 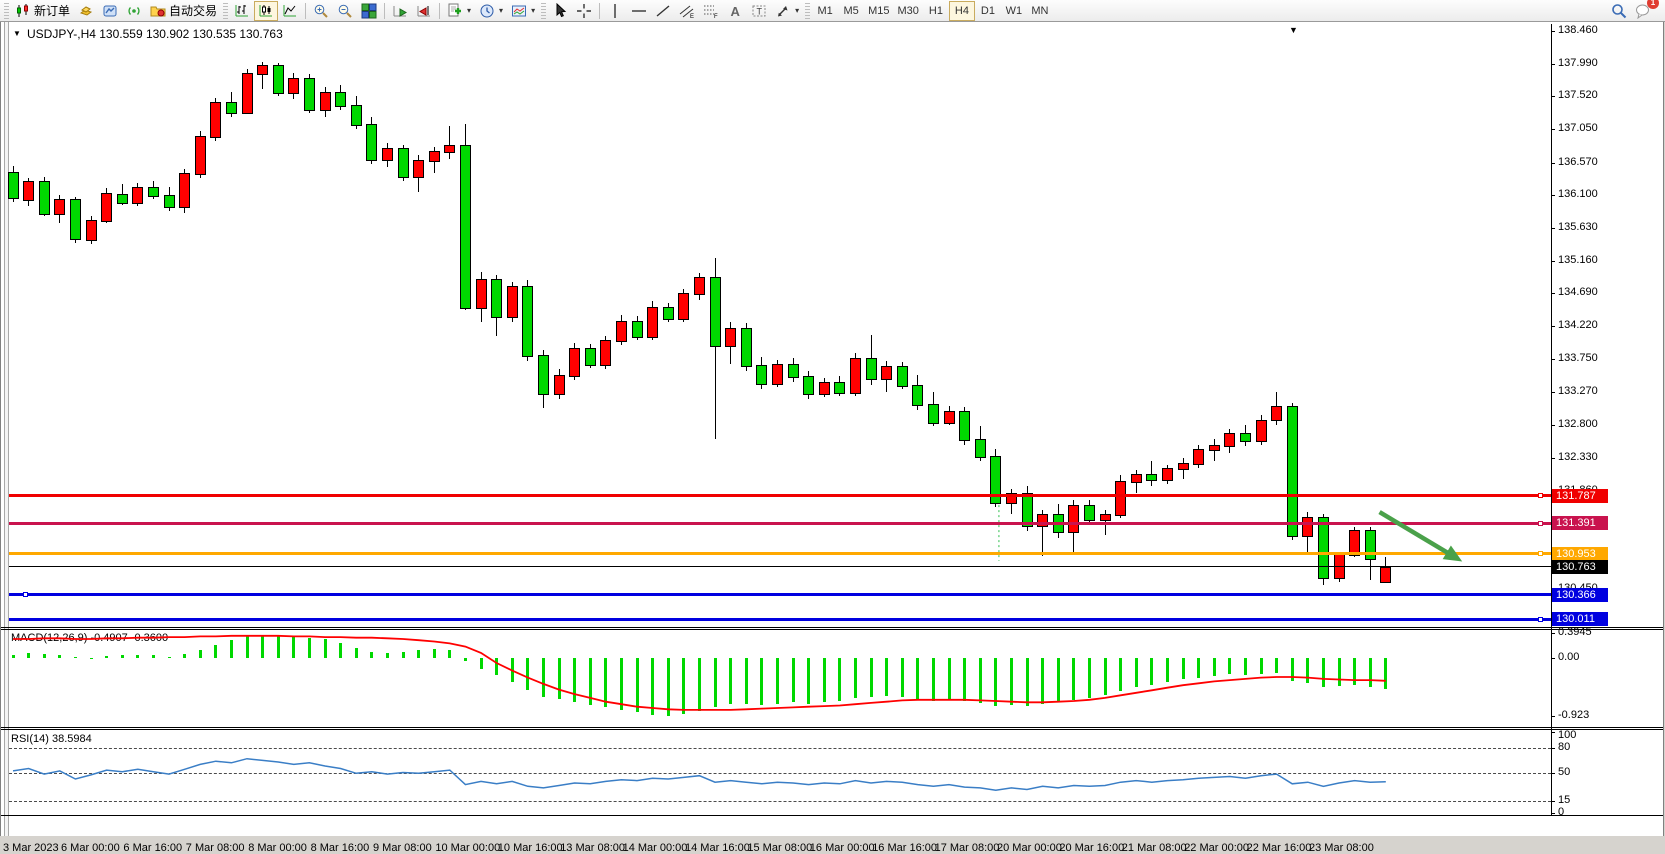 What do you see at coordinates (560, 11) in the screenshot?
I see `cursor-button` at bounding box center [560, 11].